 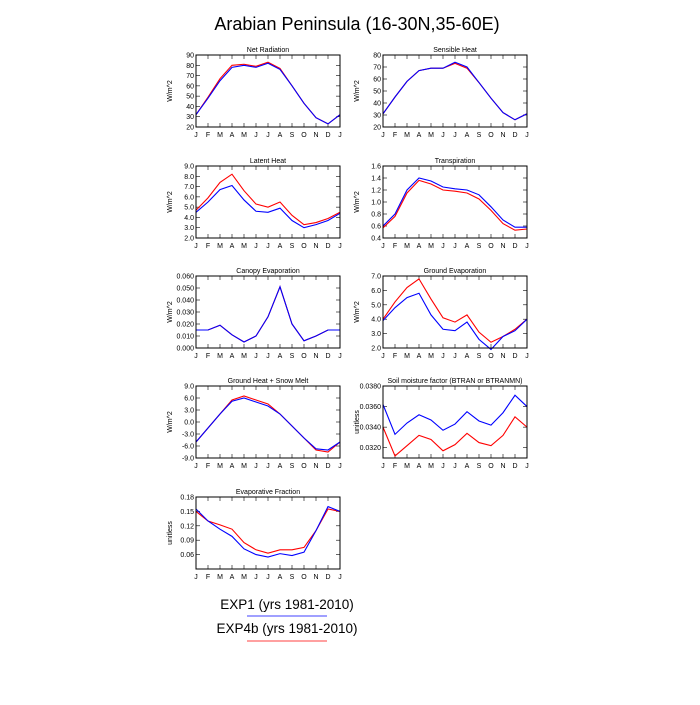 What do you see at coordinates (189, 218) in the screenshot?
I see `y-tick-label: 4.0` at bounding box center [189, 218].